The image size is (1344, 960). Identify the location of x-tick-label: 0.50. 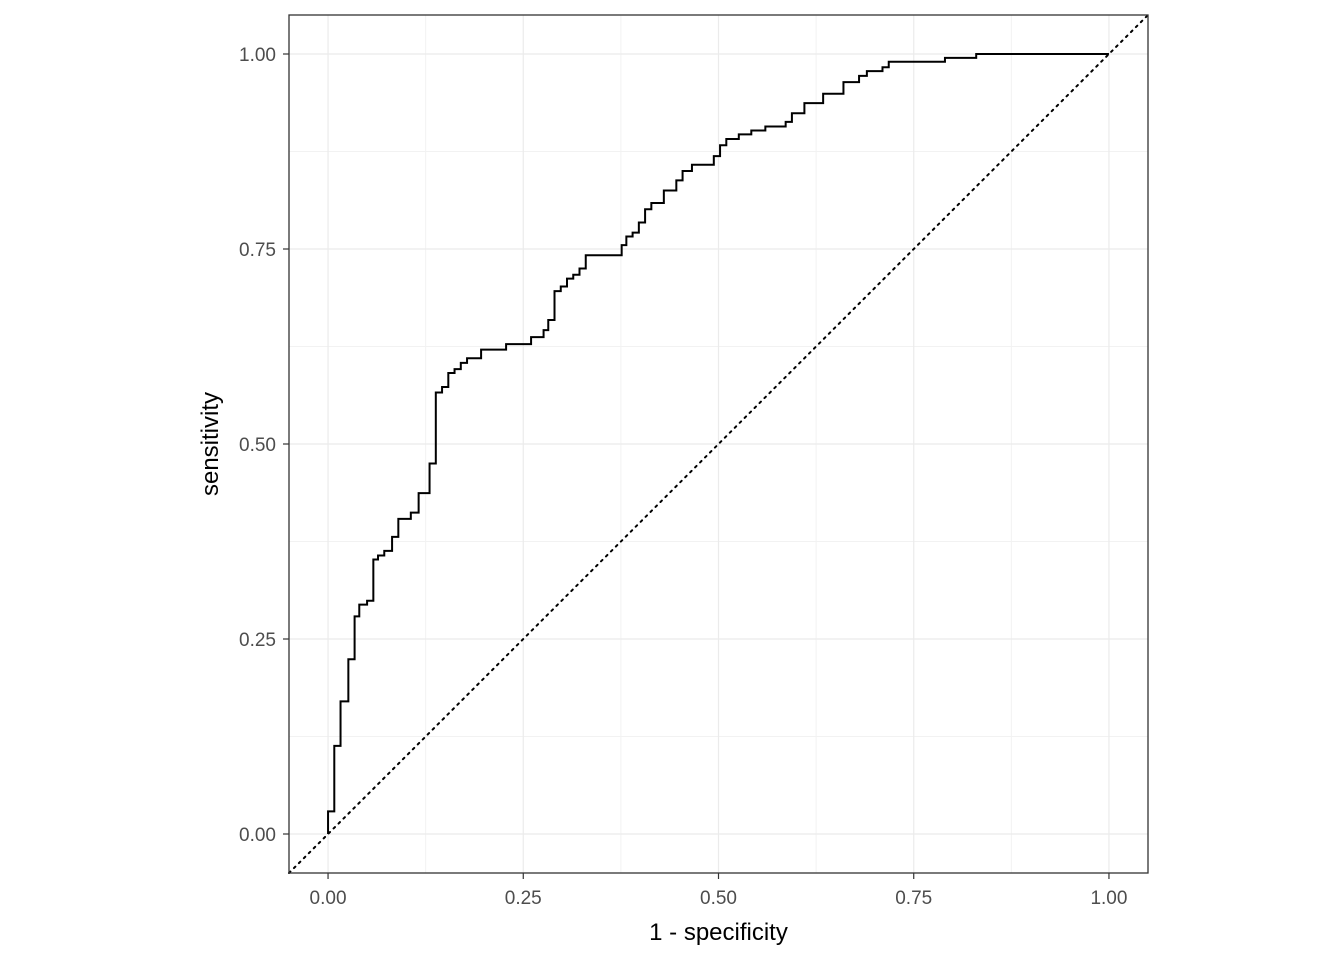
(718, 898).